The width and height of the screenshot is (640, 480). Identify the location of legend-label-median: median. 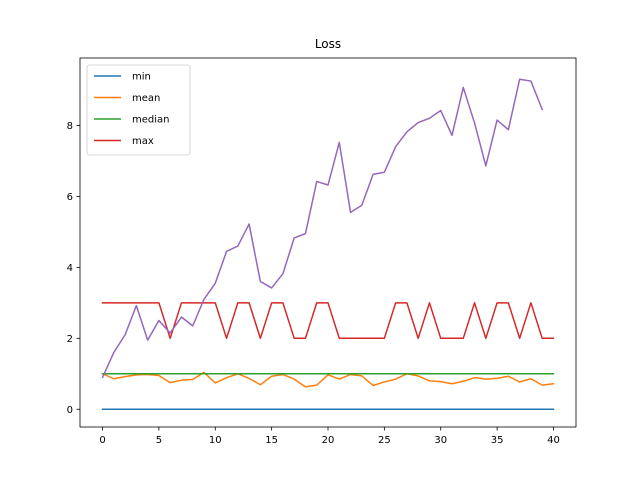
(151, 120).